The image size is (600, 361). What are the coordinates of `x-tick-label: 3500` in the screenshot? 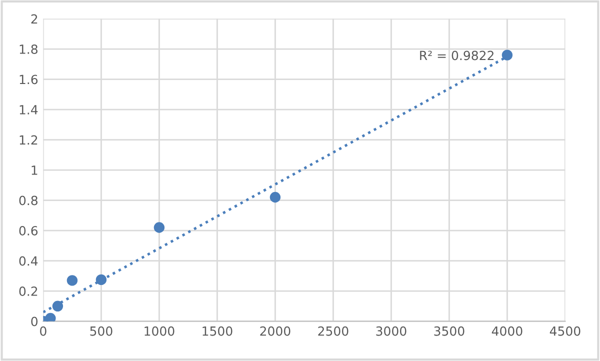 It's located at (449, 331).